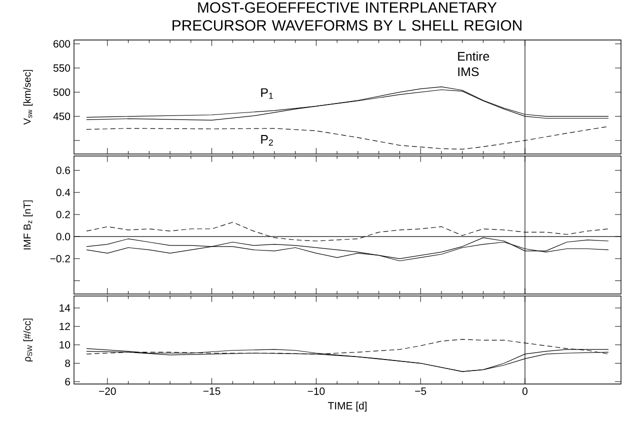 Image resolution: width=631 pixels, height=427 pixels. What do you see at coordinates (65, 345) in the screenshot?
I see `y-tick-label: 10` at bounding box center [65, 345].